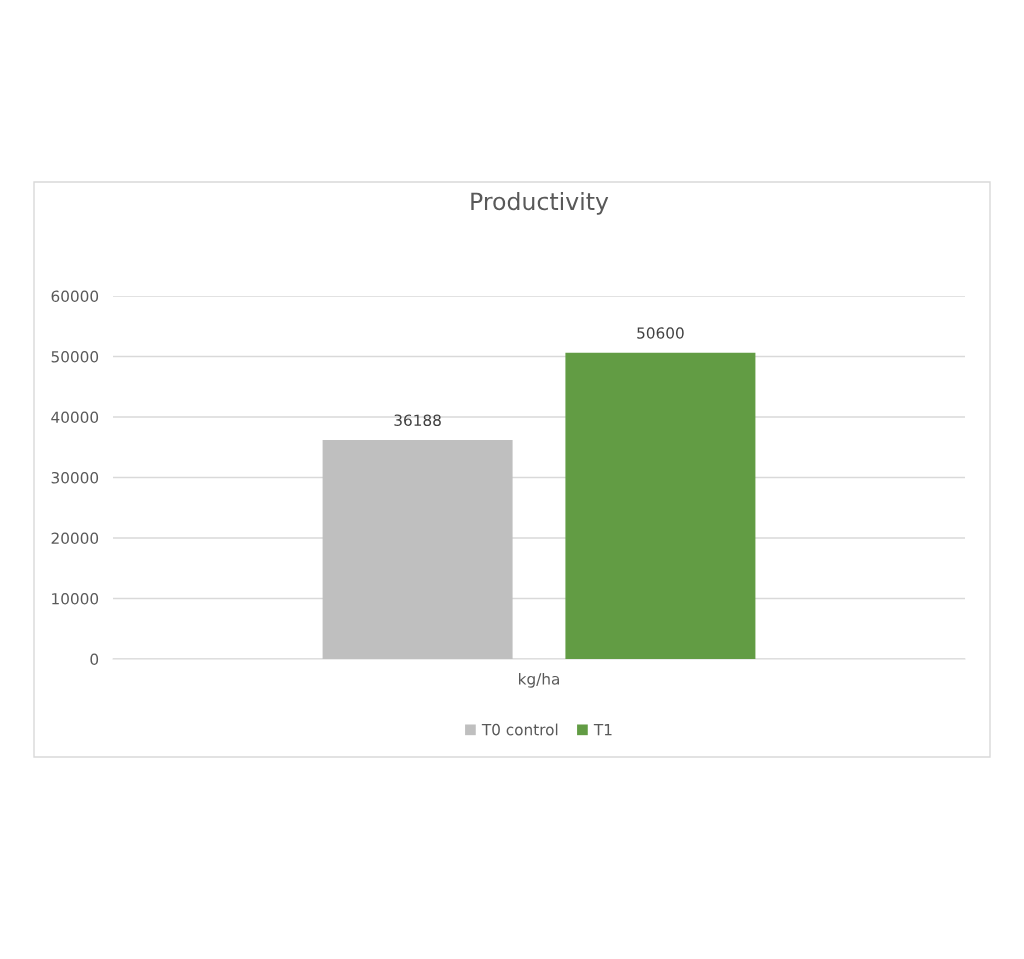 The image size is (1024, 959). Describe the element at coordinates (94, 659) in the screenshot. I see `y-tick-label: 0` at that location.